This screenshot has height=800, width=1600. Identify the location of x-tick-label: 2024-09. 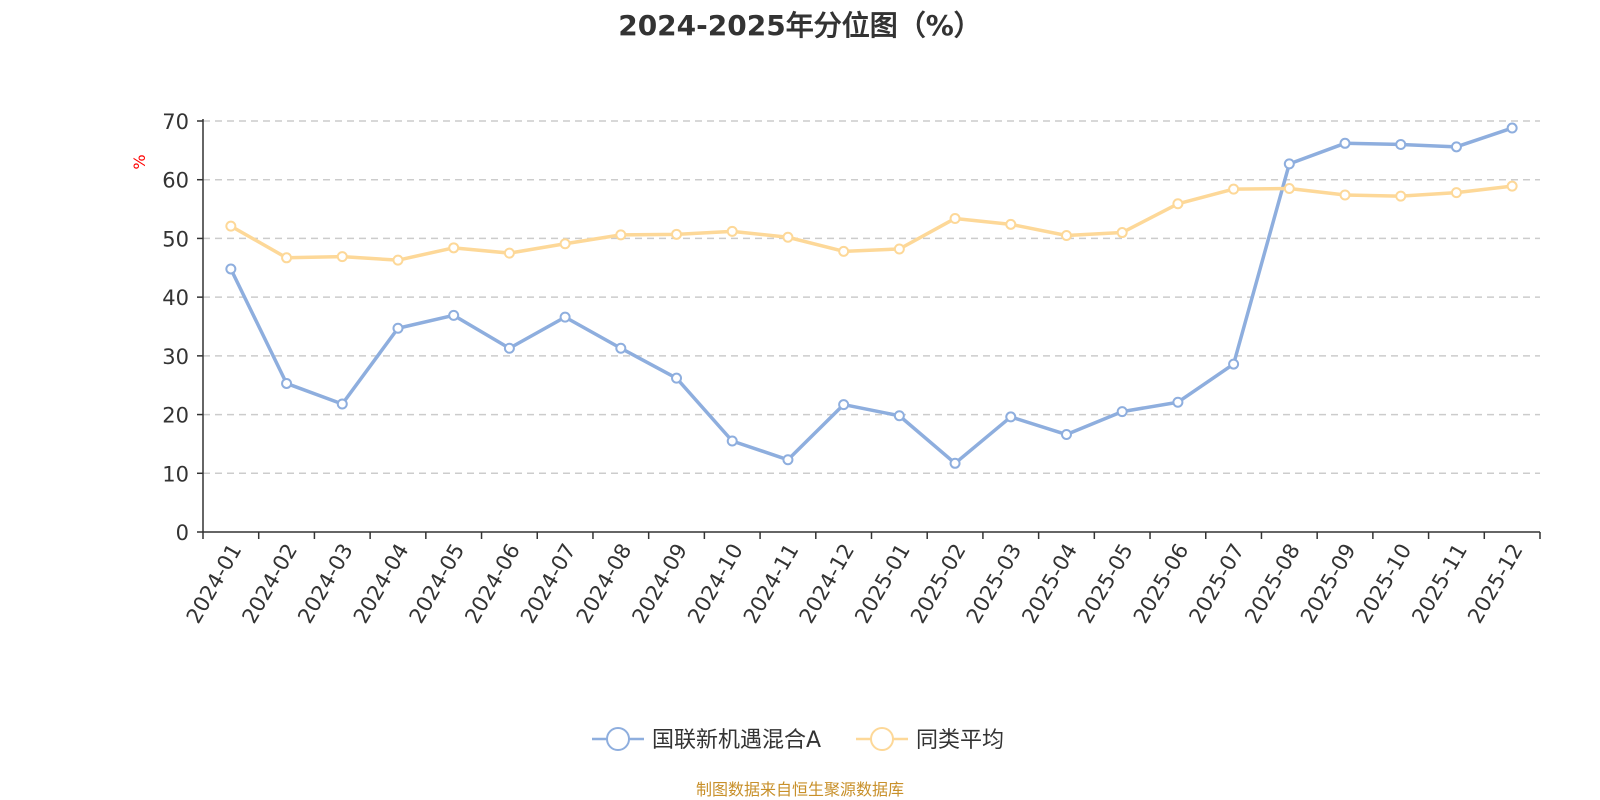
(659, 584).